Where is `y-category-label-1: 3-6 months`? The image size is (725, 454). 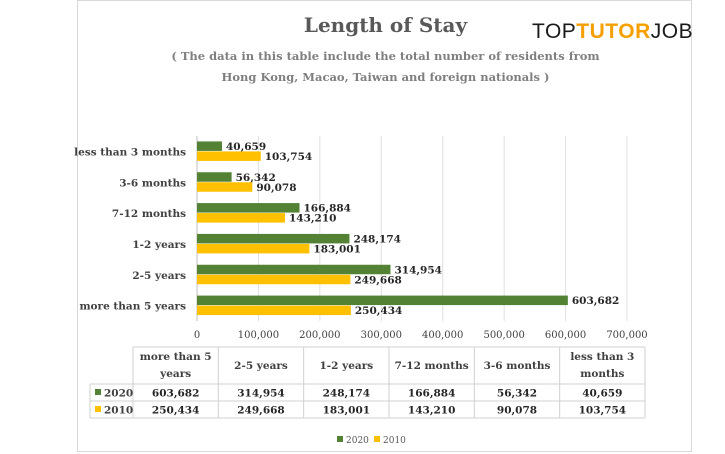 y-category-label-1: 3-6 months is located at coordinates (152, 183).